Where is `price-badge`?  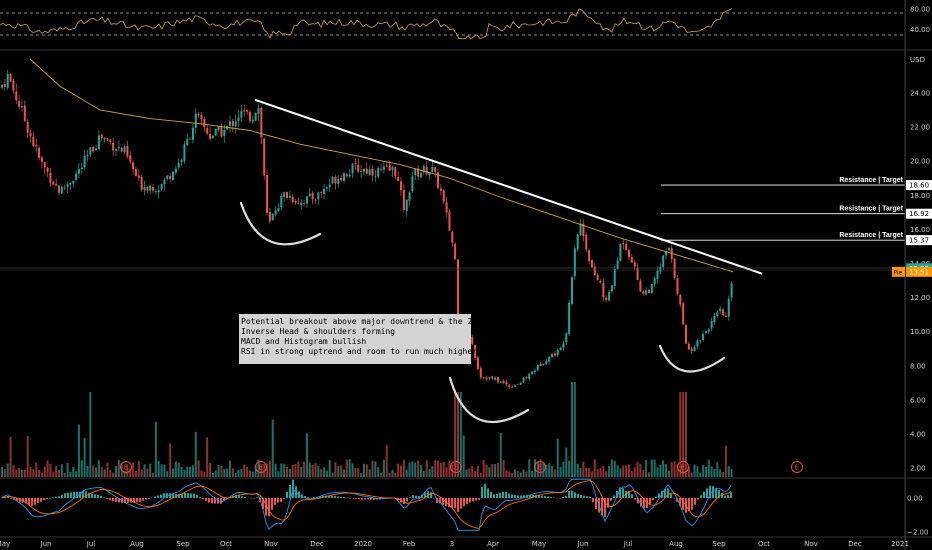 price-badge is located at coordinates (919, 213).